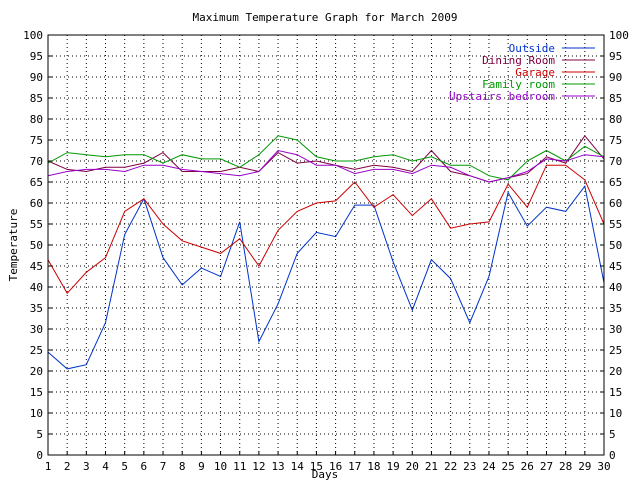  I want to click on y-tick-label-left: 40, so click(36, 287).